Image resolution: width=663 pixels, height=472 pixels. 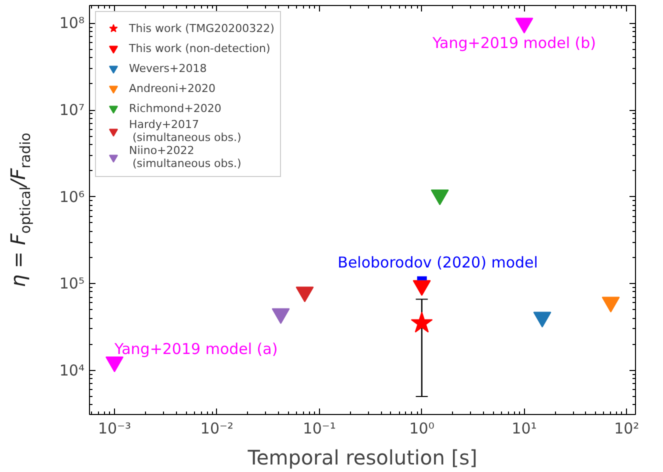 What do you see at coordinates (72, 197) in the screenshot?
I see `y-tick-label: 10⁶` at bounding box center [72, 197].